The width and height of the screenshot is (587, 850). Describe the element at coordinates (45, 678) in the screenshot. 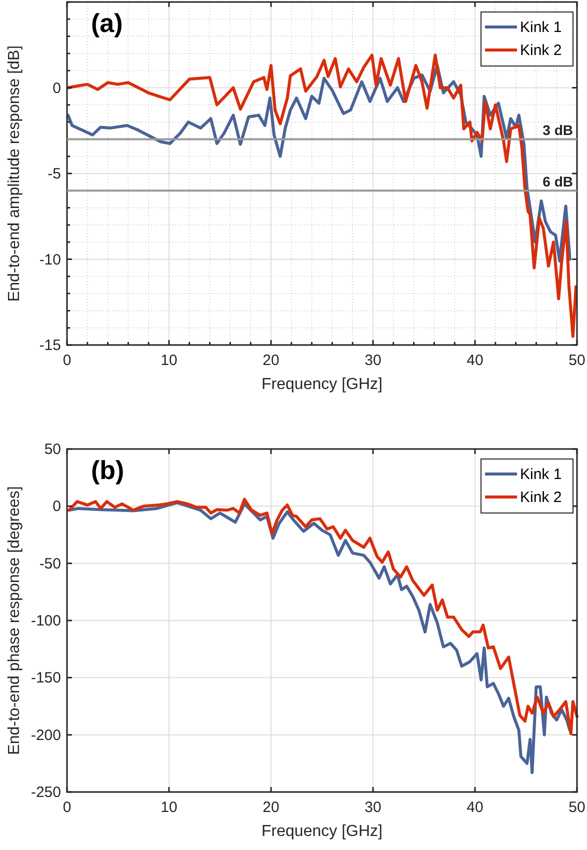

I see `y-tick-label: -150` at that location.